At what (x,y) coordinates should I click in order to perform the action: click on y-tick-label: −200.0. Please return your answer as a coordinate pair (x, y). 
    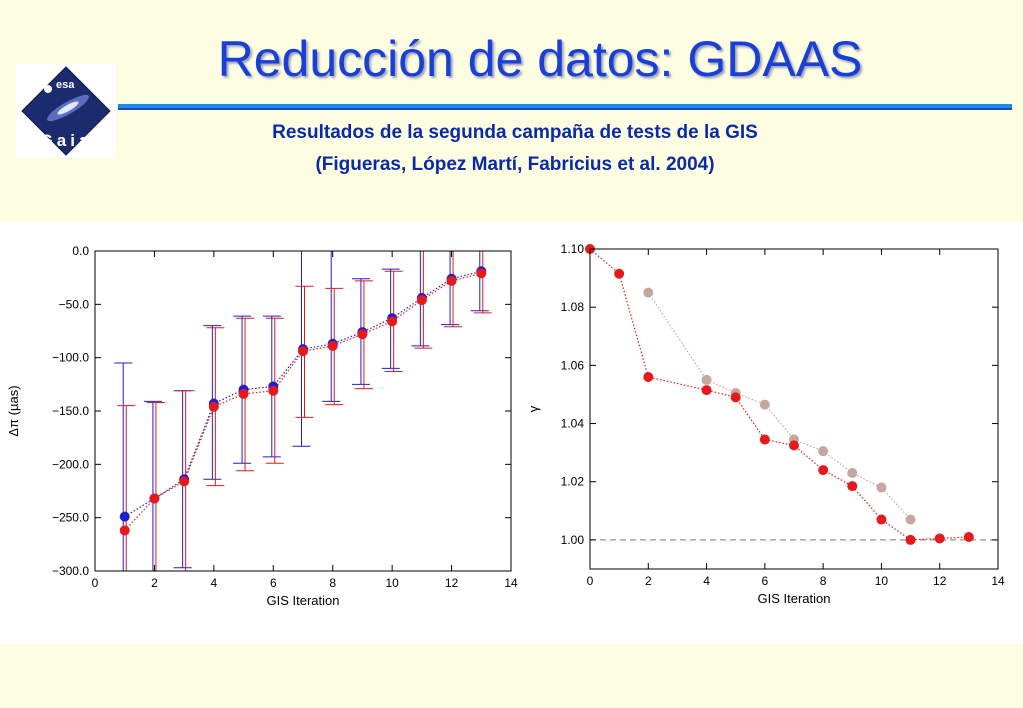
    Looking at the image, I should click on (70, 464).